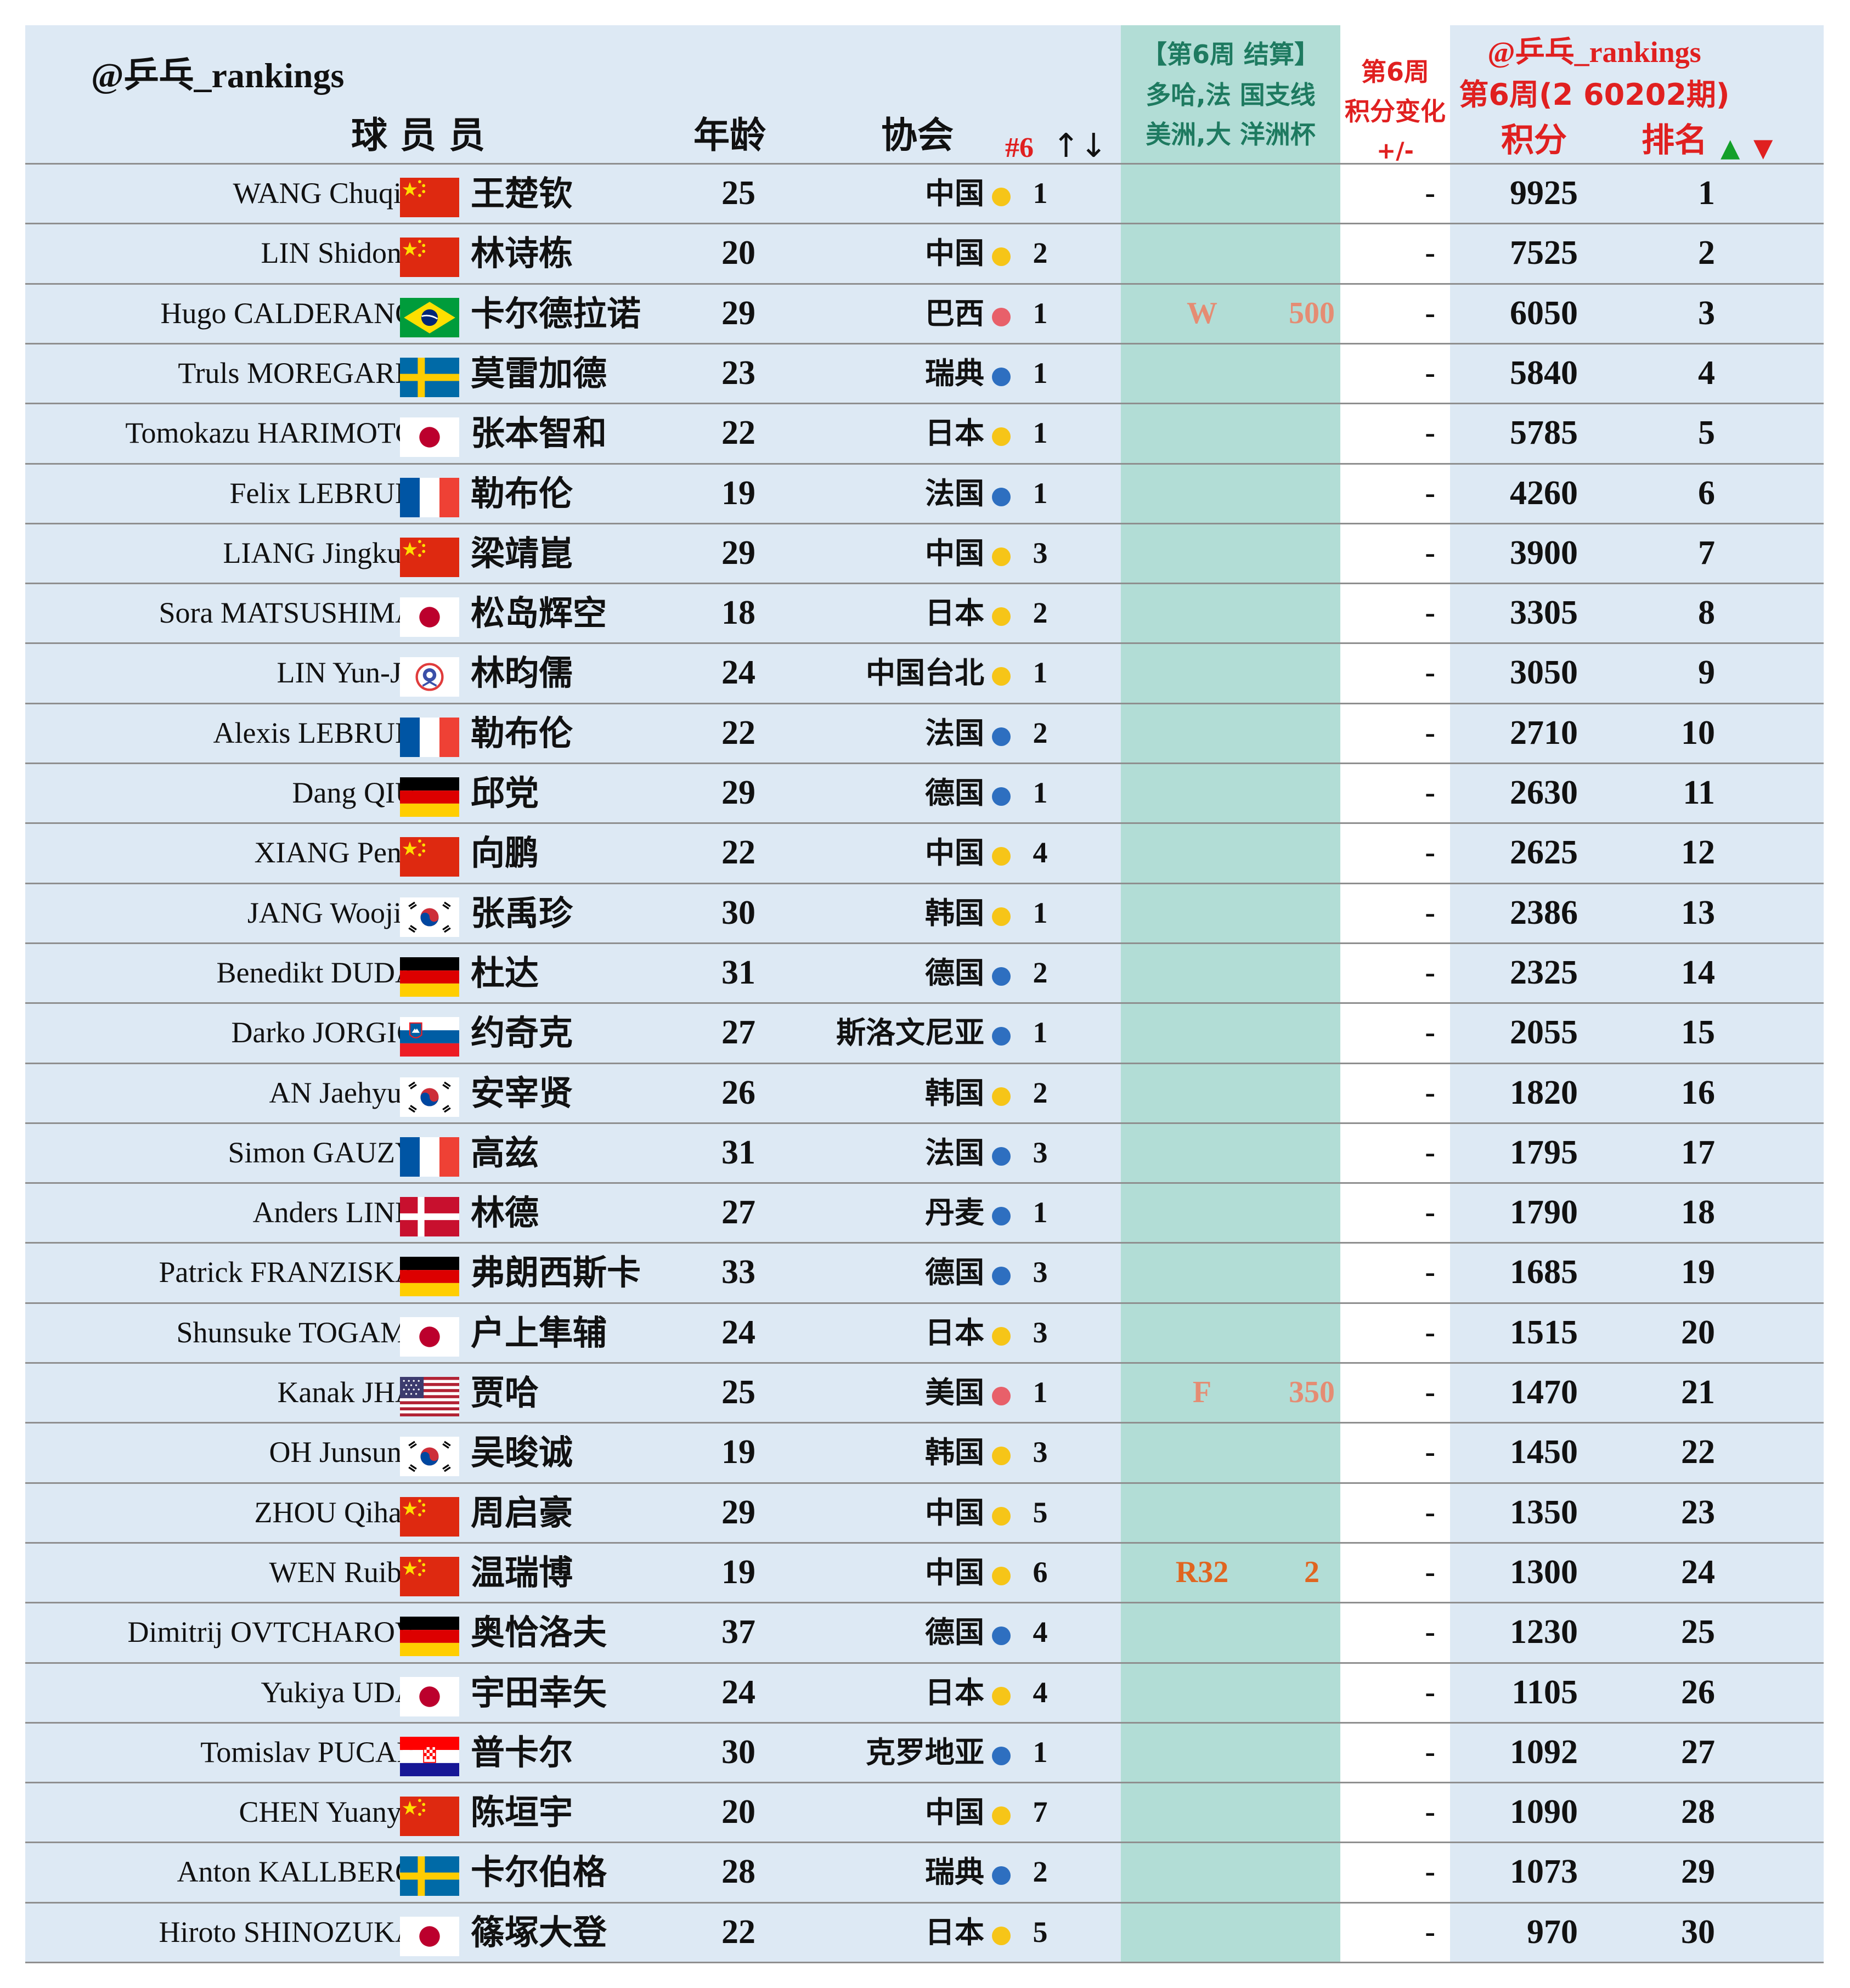 The height and width of the screenshot is (1988, 1850). Describe the element at coordinates (1698, 1692) in the screenshot. I see `world-rank: 26` at that location.